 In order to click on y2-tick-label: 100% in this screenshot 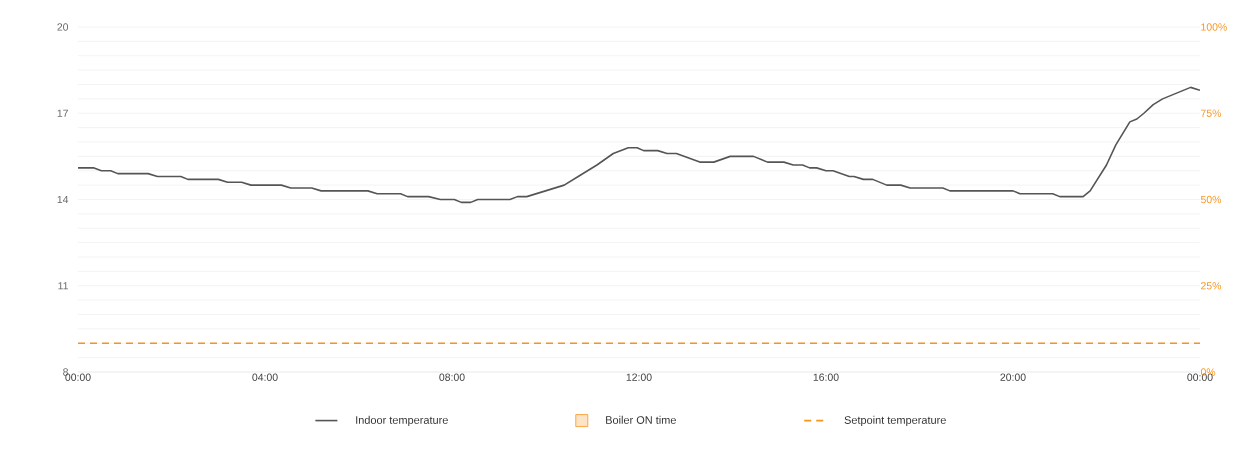, I will do `click(1214, 27)`.